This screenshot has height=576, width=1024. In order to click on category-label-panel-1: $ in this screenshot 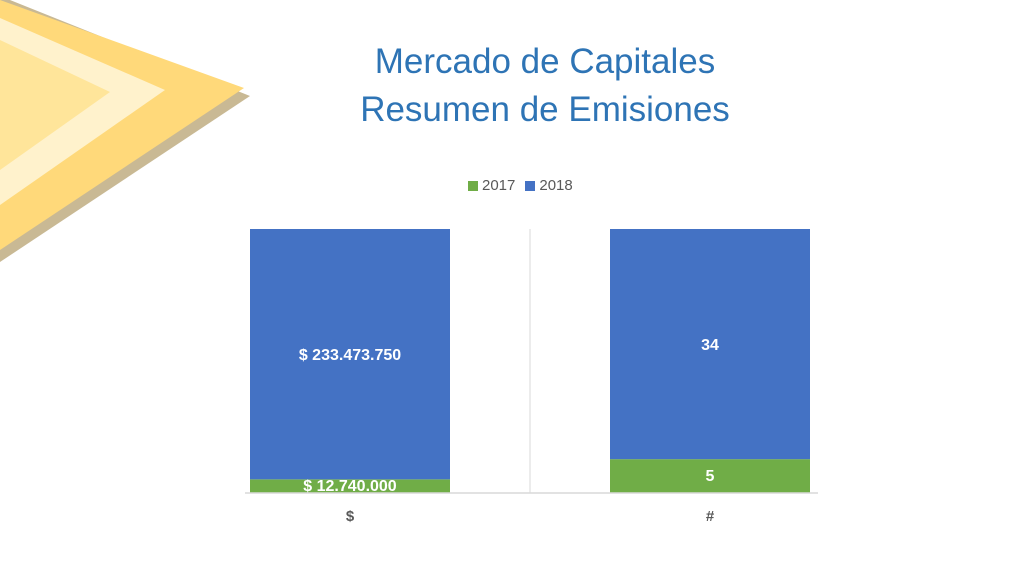, I will do `click(350, 516)`.